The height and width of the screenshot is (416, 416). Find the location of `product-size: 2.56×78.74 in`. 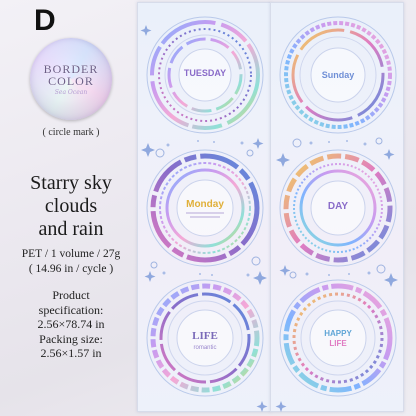

product-size: 2.56×78.74 in is located at coordinates (71, 324).